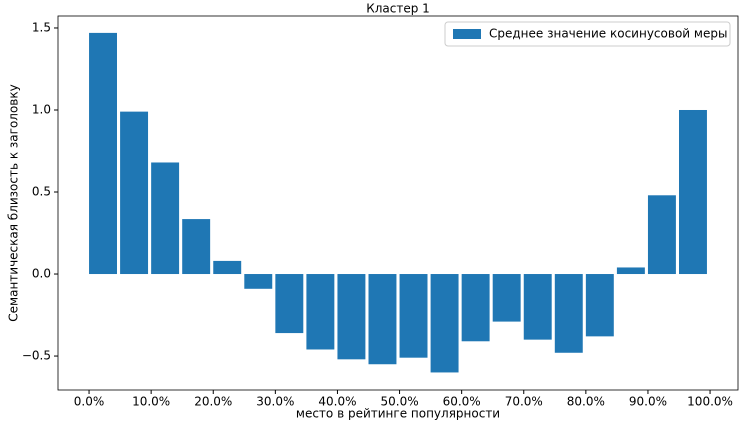 The height and width of the screenshot is (426, 751). Describe the element at coordinates (89, 402) in the screenshot. I see `x-tick-label: 0.0%` at that location.